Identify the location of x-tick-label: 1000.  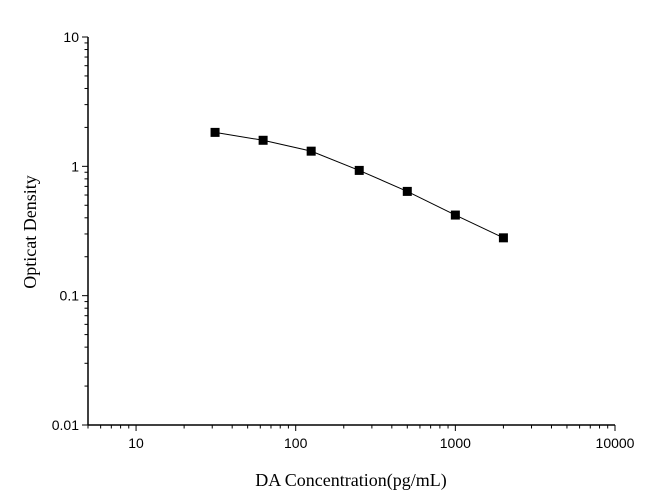
(455, 443).